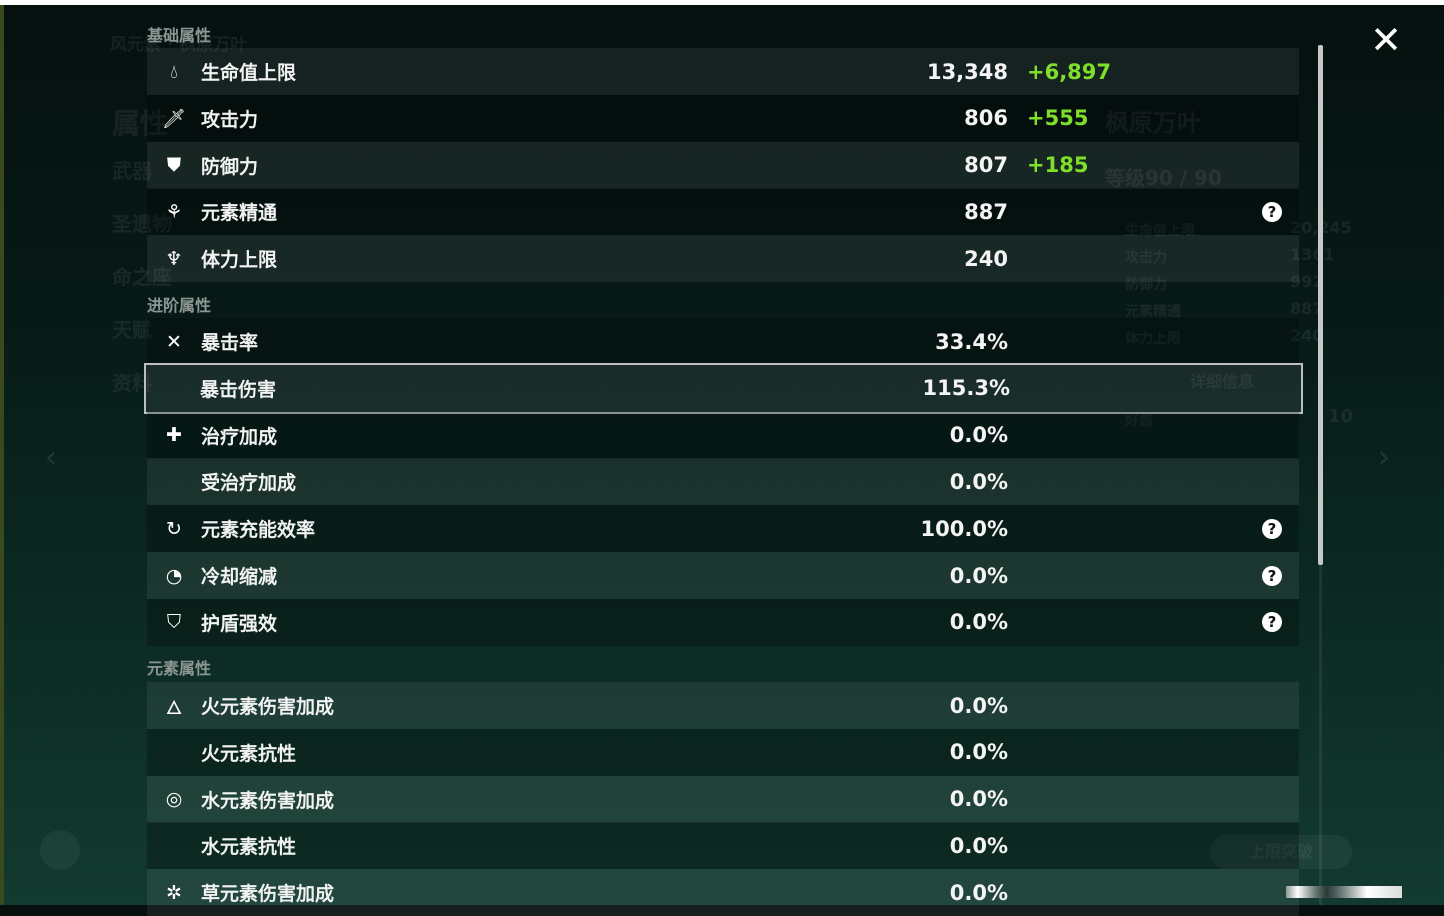 The height and width of the screenshot is (916, 1444). Describe the element at coordinates (1146, 258) in the screenshot. I see `bg-summary-label: 攻击力` at that location.